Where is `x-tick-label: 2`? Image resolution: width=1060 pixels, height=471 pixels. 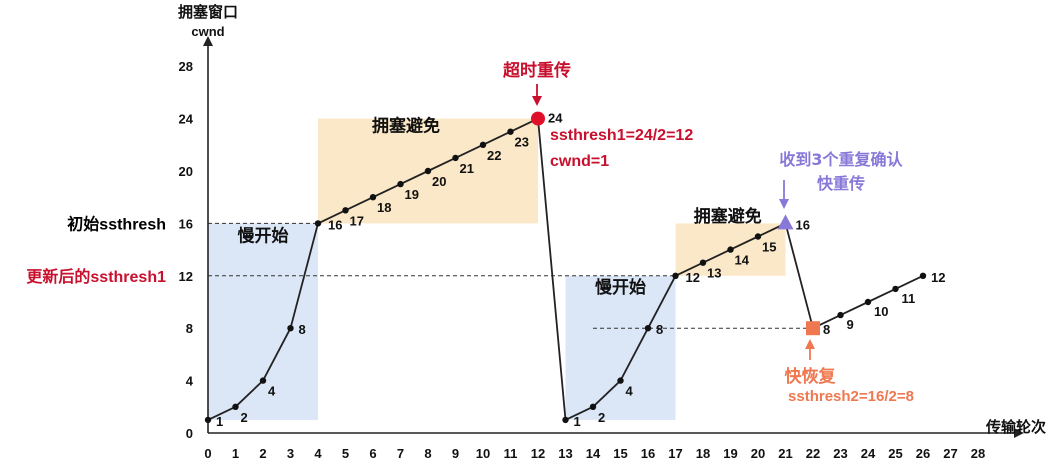
x-tick-label: 2 is located at coordinates (262, 453).